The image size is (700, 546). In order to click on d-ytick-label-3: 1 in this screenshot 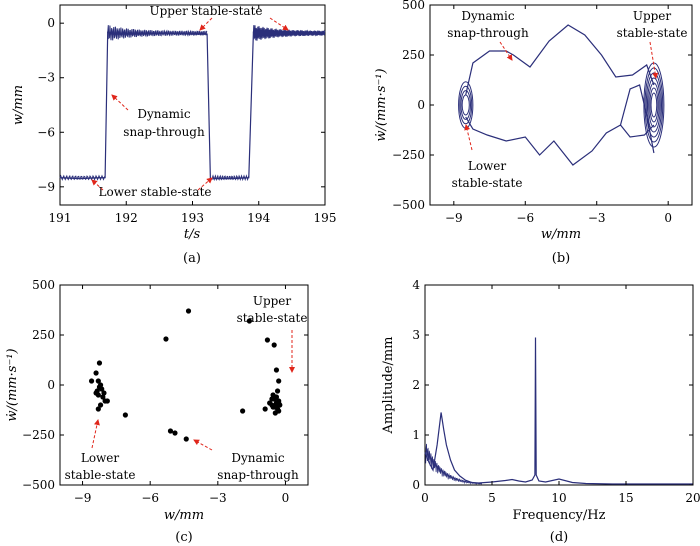, I will do `click(416, 435)`.